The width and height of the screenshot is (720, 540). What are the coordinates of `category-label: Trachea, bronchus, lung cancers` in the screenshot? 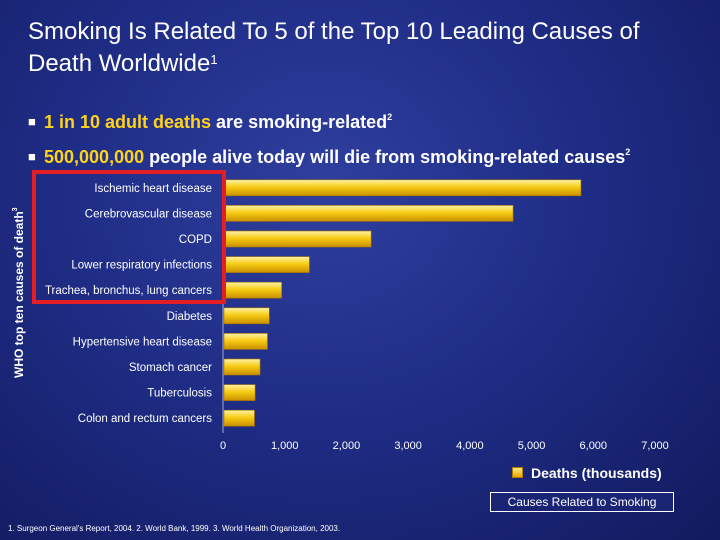 It's located at (128, 291).